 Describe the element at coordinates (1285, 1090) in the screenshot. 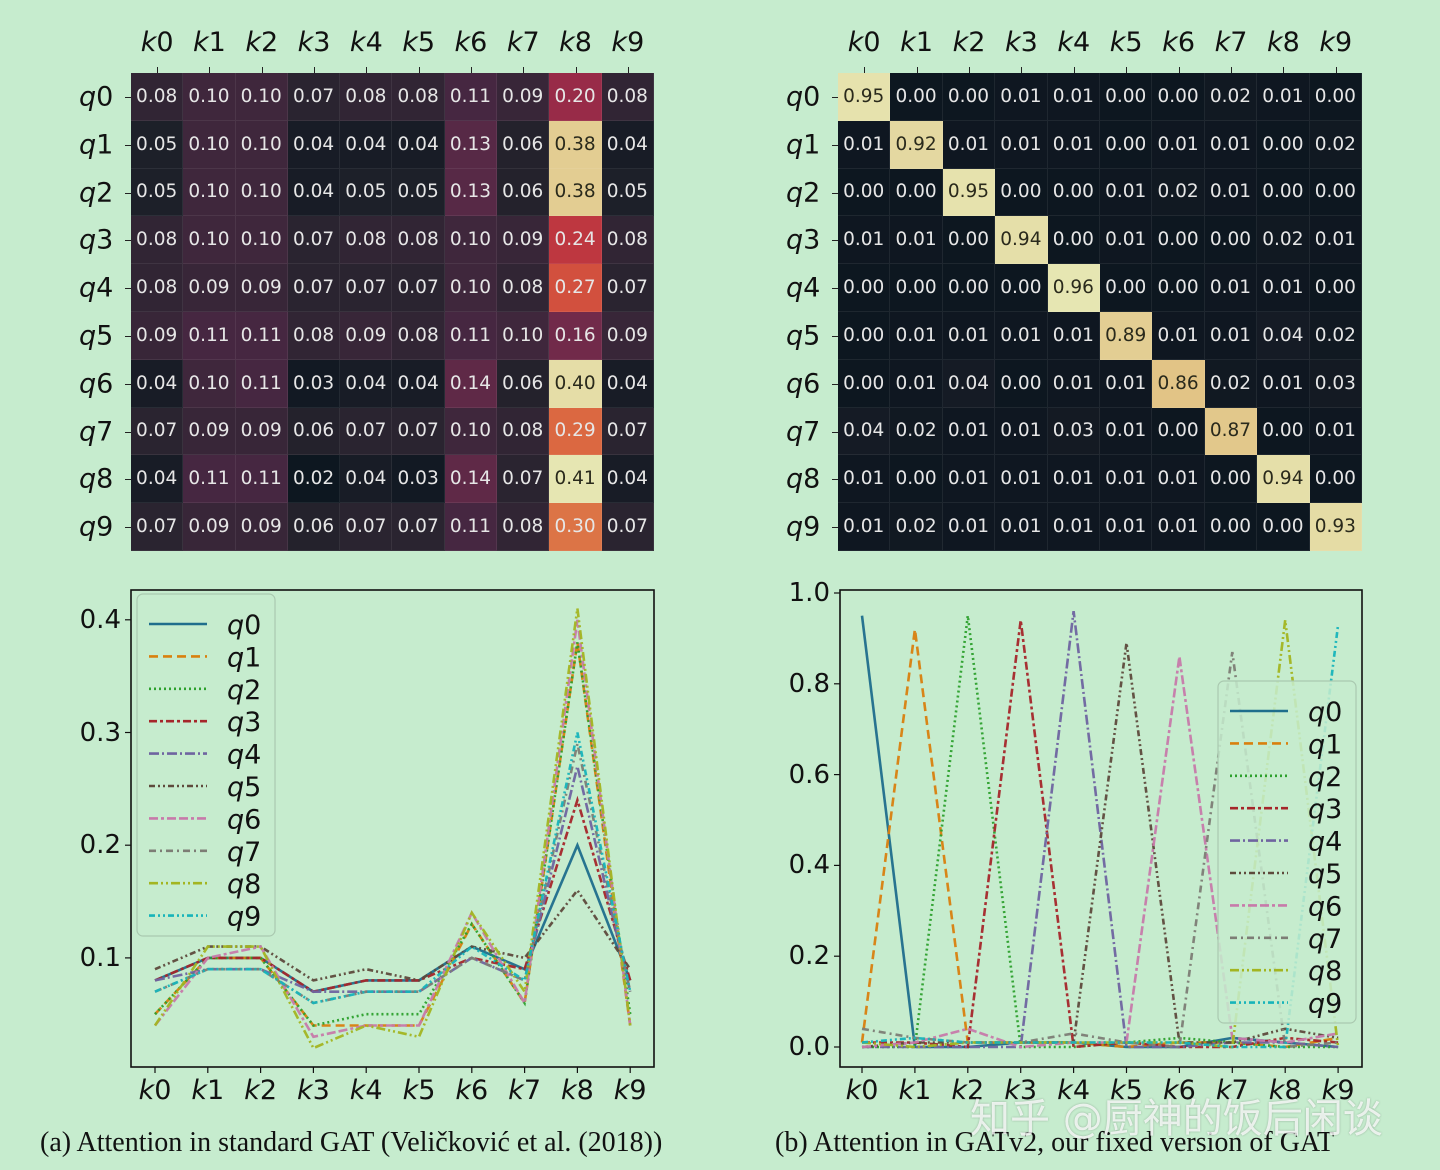

I see `x-tick-label: k8` at that location.